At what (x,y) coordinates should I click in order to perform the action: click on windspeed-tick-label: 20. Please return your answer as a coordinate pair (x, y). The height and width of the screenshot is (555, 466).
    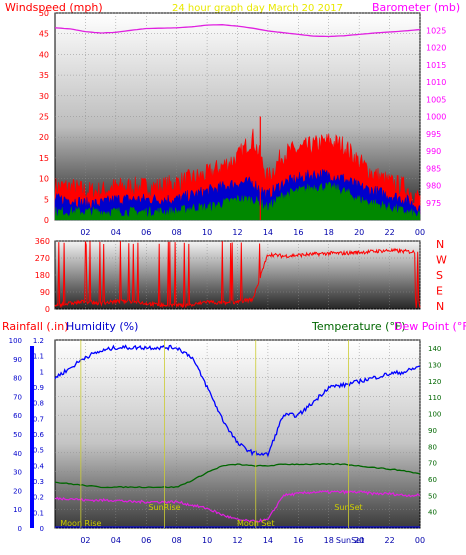
    Looking at the image, I should click on (44, 137).